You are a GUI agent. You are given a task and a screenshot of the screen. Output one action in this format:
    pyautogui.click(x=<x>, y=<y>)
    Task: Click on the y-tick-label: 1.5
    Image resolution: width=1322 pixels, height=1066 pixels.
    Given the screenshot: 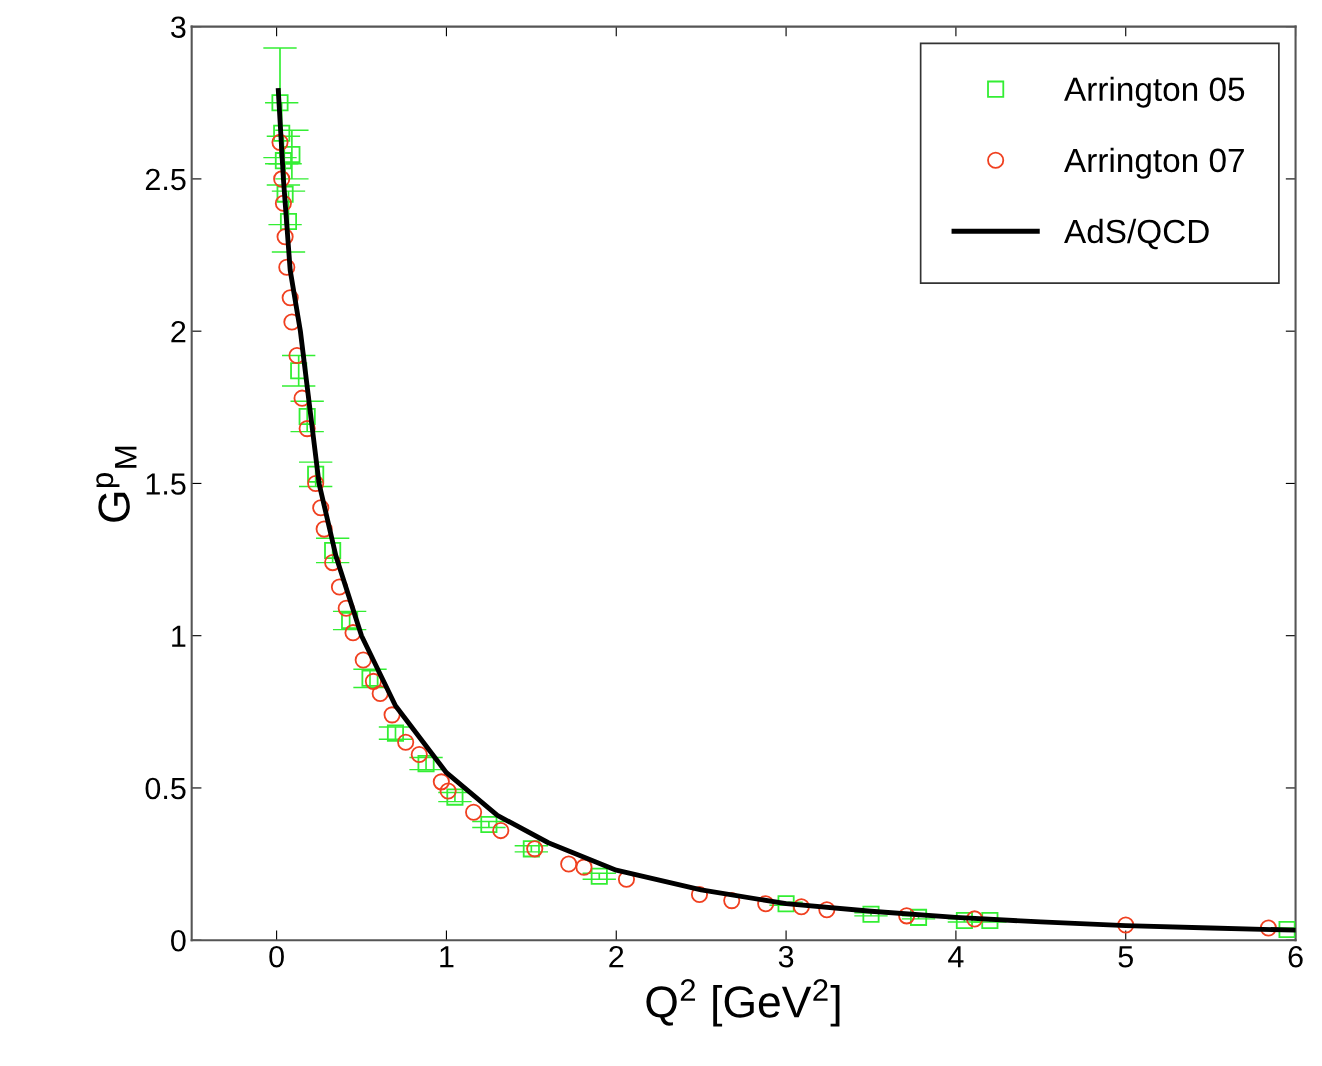 What is the action you would take?
    pyautogui.click(x=166, y=484)
    